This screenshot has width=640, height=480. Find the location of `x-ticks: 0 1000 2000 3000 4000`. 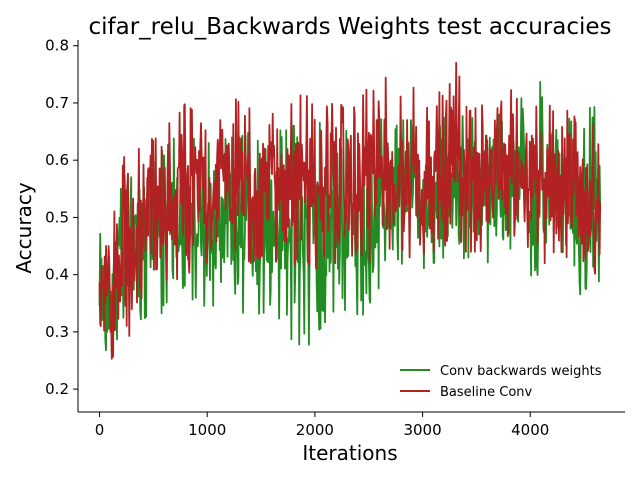

x-ticks: 0 1000 2000 3000 4000 is located at coordinates (322, 425).